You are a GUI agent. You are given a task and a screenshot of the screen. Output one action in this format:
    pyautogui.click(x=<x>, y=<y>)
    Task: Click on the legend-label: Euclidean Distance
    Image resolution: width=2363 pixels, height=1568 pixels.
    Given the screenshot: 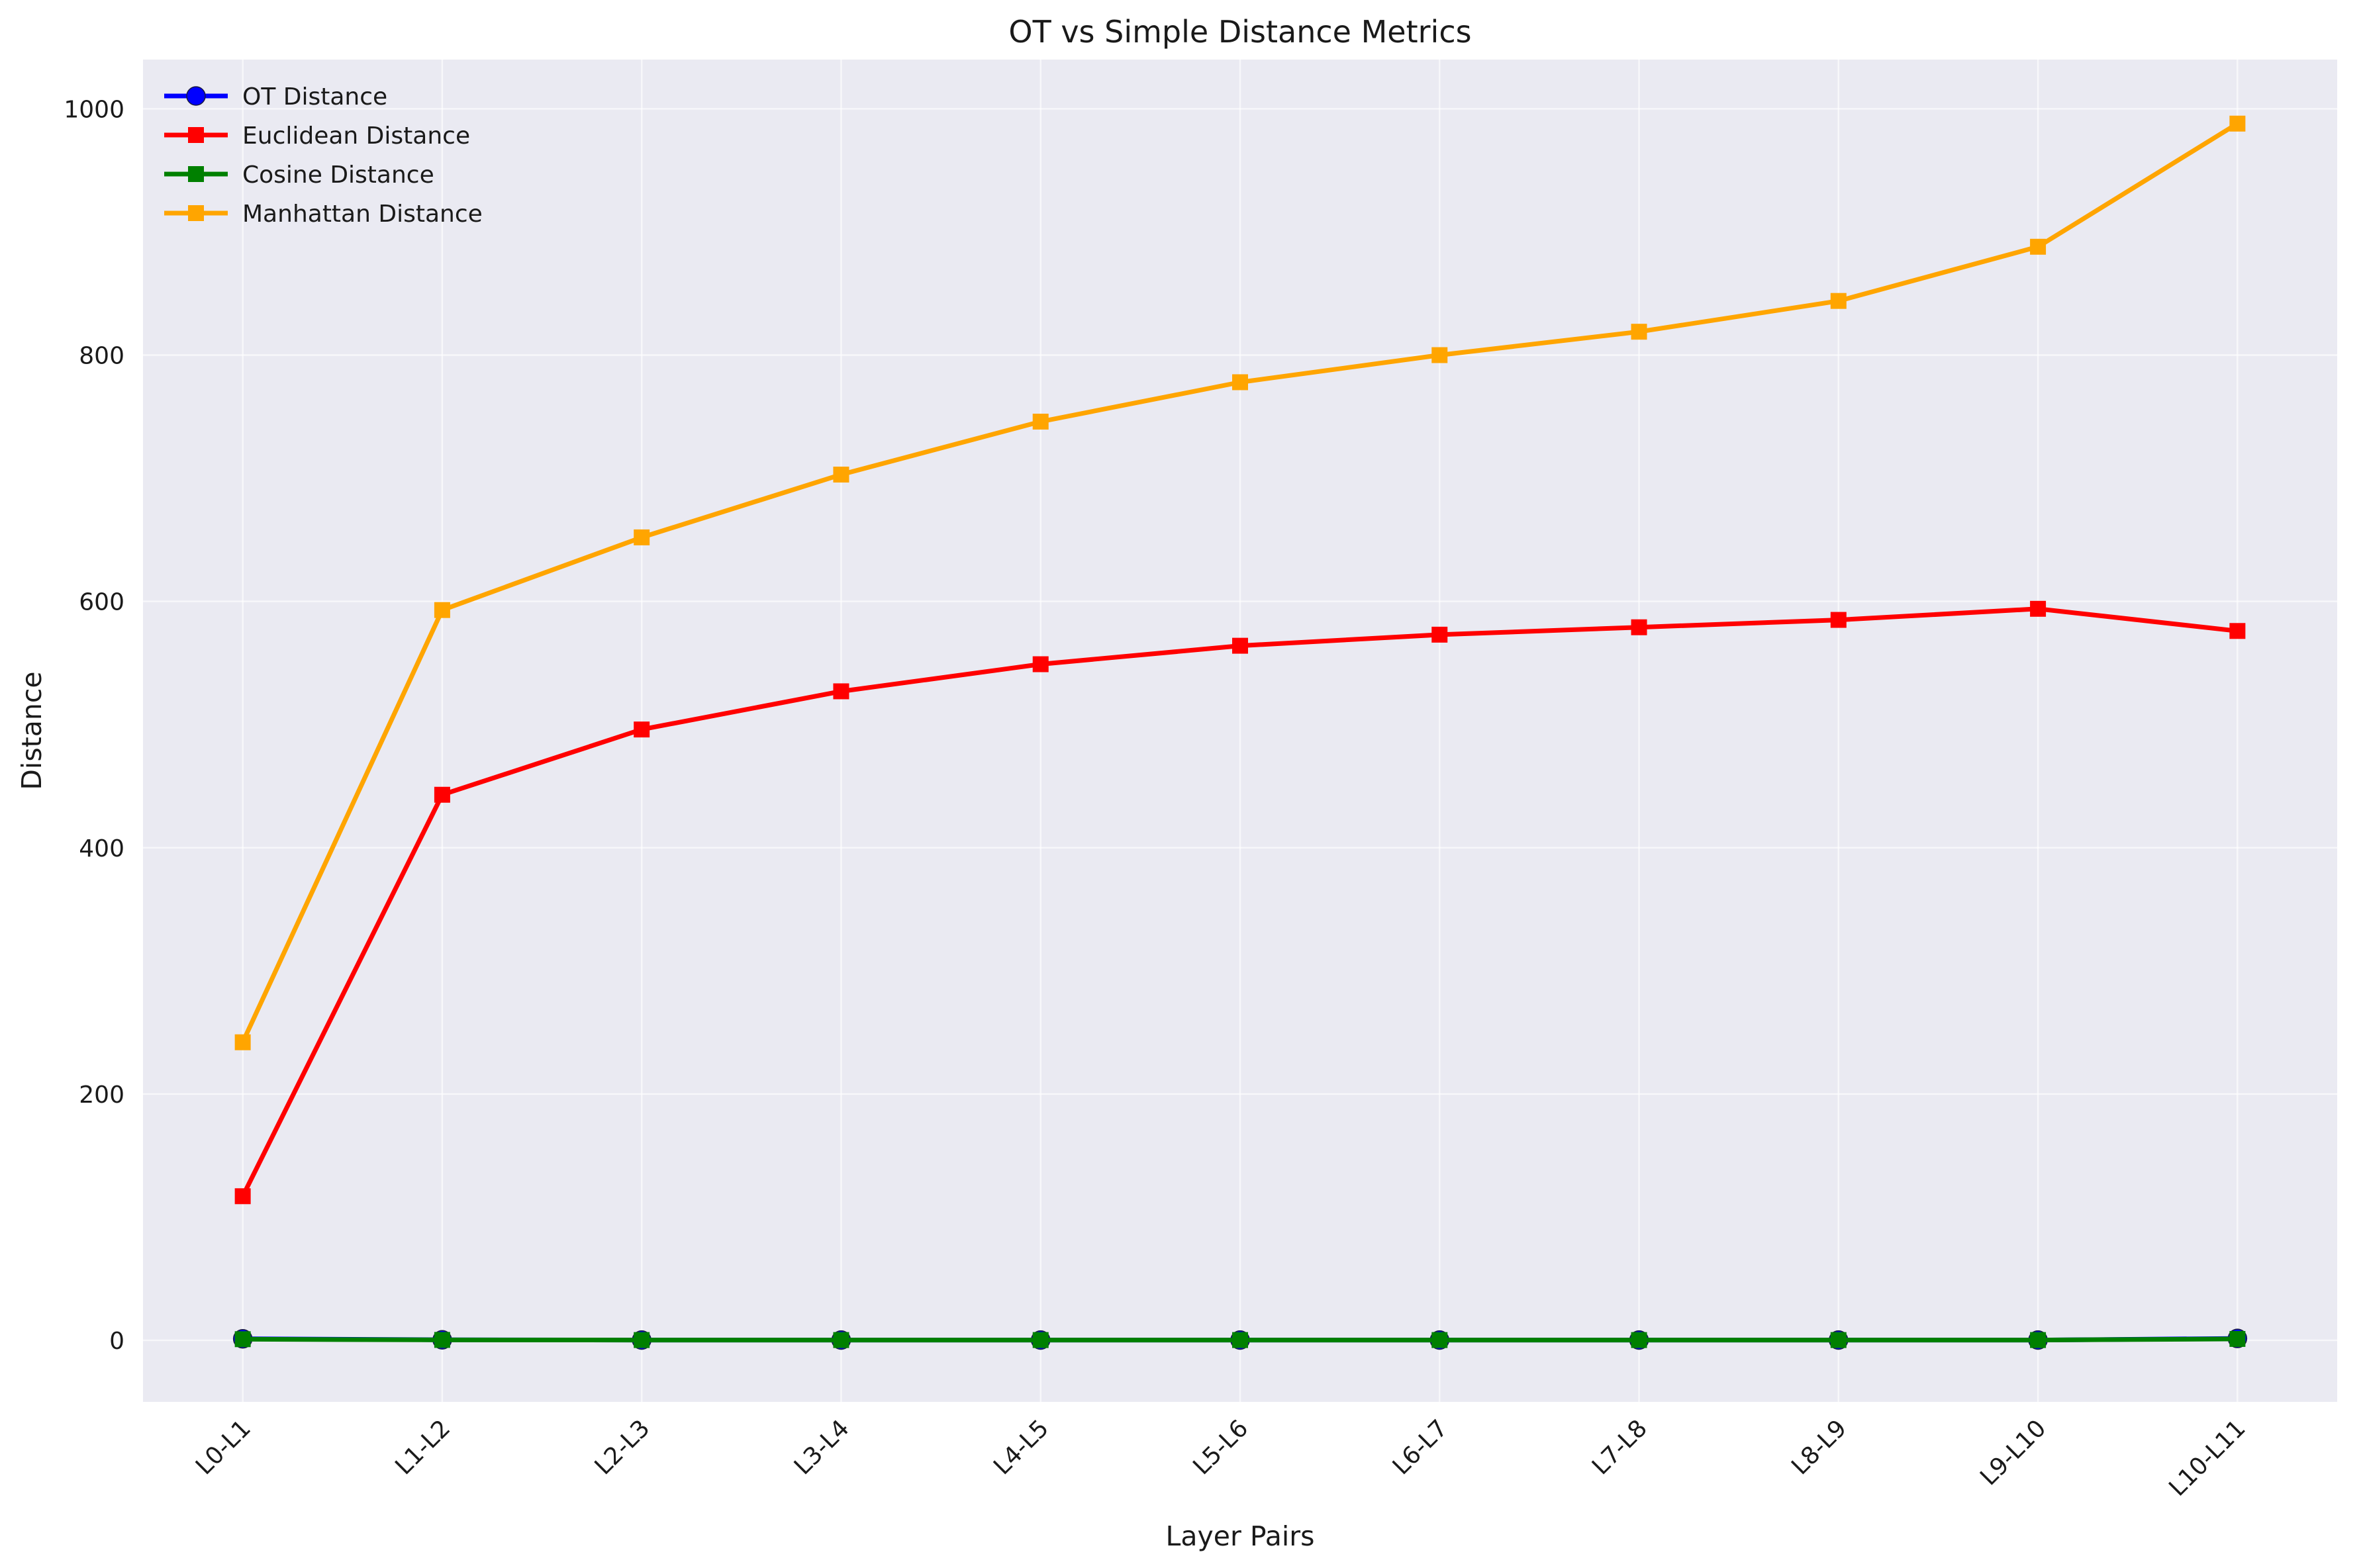 What is the action you would take?
    pyautogui.click(x=356, y=136)
    